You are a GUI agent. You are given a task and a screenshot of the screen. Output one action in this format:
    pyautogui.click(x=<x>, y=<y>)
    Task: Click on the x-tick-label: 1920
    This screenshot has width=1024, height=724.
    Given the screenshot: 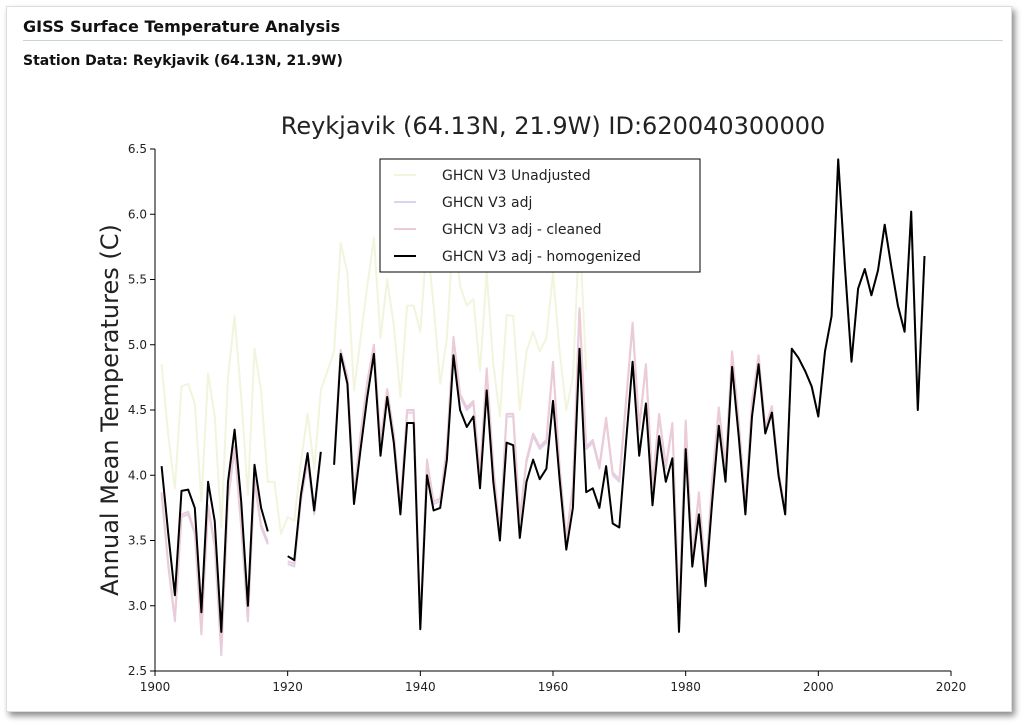 What is the action you would take?
    pyautogui.click(x=287, y=687)
    